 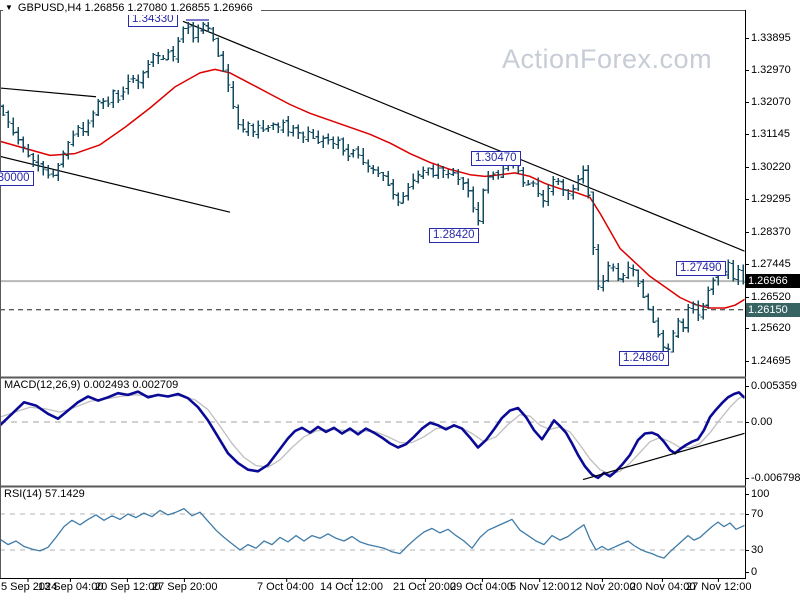 What do you see at coordinates (771, 327) in the screenshot?
I see `price-tick-label: 1.25620` at bounding box center [771, 327].